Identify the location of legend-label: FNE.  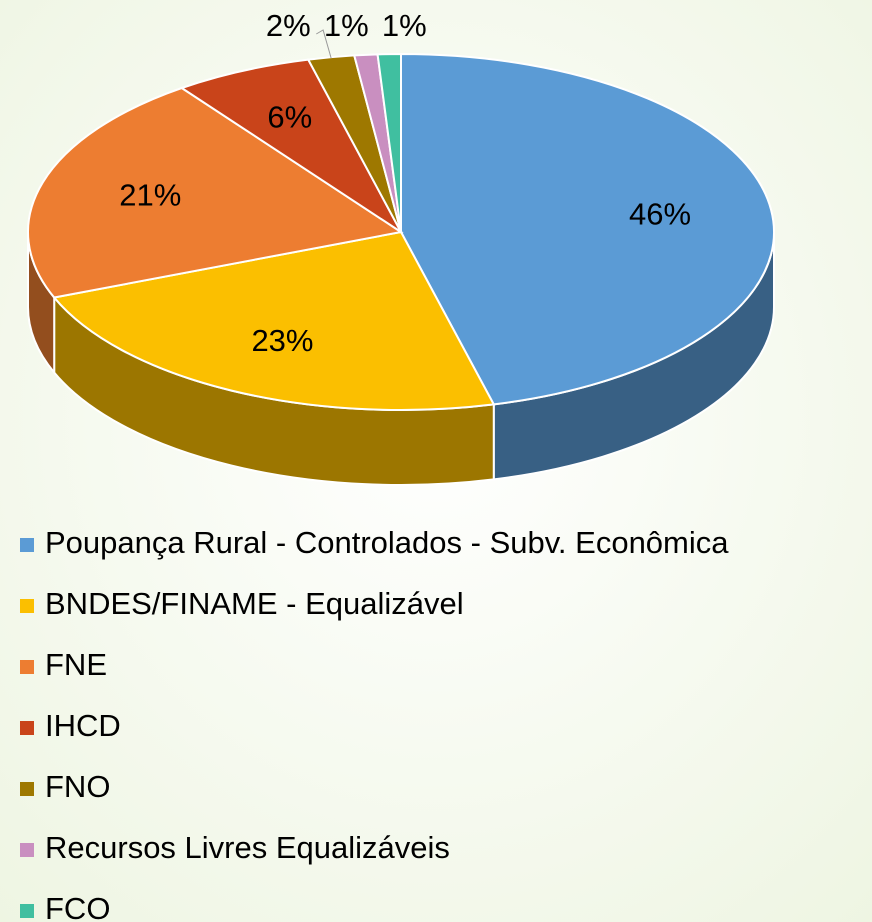
(76, 664).